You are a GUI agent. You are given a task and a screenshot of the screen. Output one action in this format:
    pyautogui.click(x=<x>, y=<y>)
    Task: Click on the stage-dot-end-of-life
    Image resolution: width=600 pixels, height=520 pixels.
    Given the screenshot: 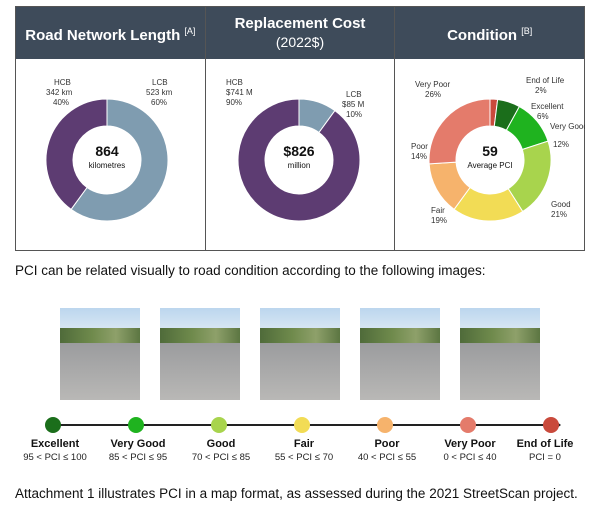 What is the action you would take?
    pyautogui.click(x=551, y=425)
    